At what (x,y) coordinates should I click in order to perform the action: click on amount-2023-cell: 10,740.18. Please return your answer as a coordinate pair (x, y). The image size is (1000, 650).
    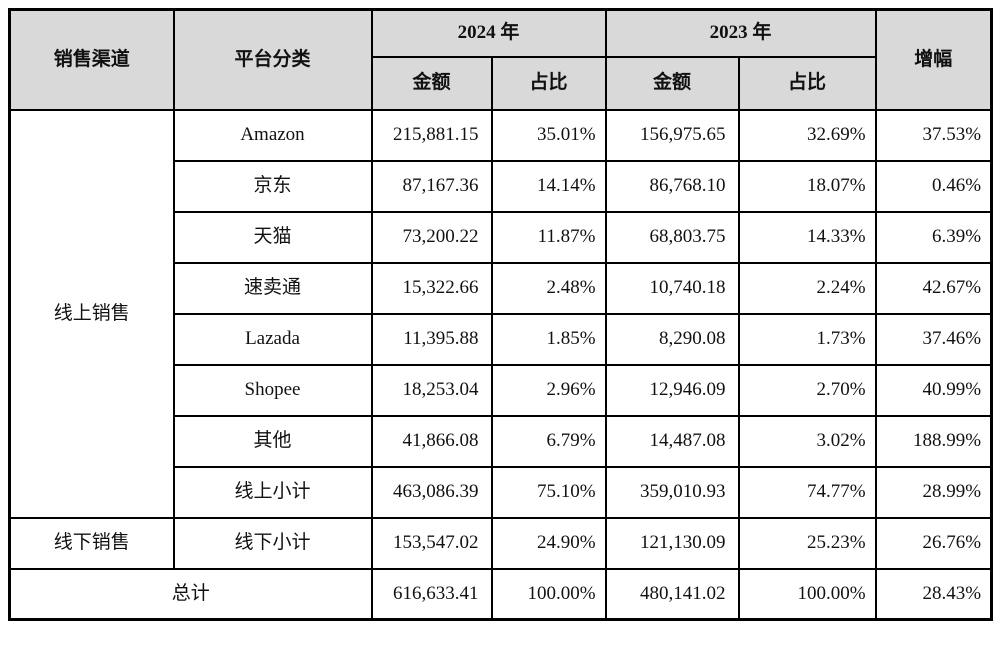
    Looking at the image, I should click on (672, 288).